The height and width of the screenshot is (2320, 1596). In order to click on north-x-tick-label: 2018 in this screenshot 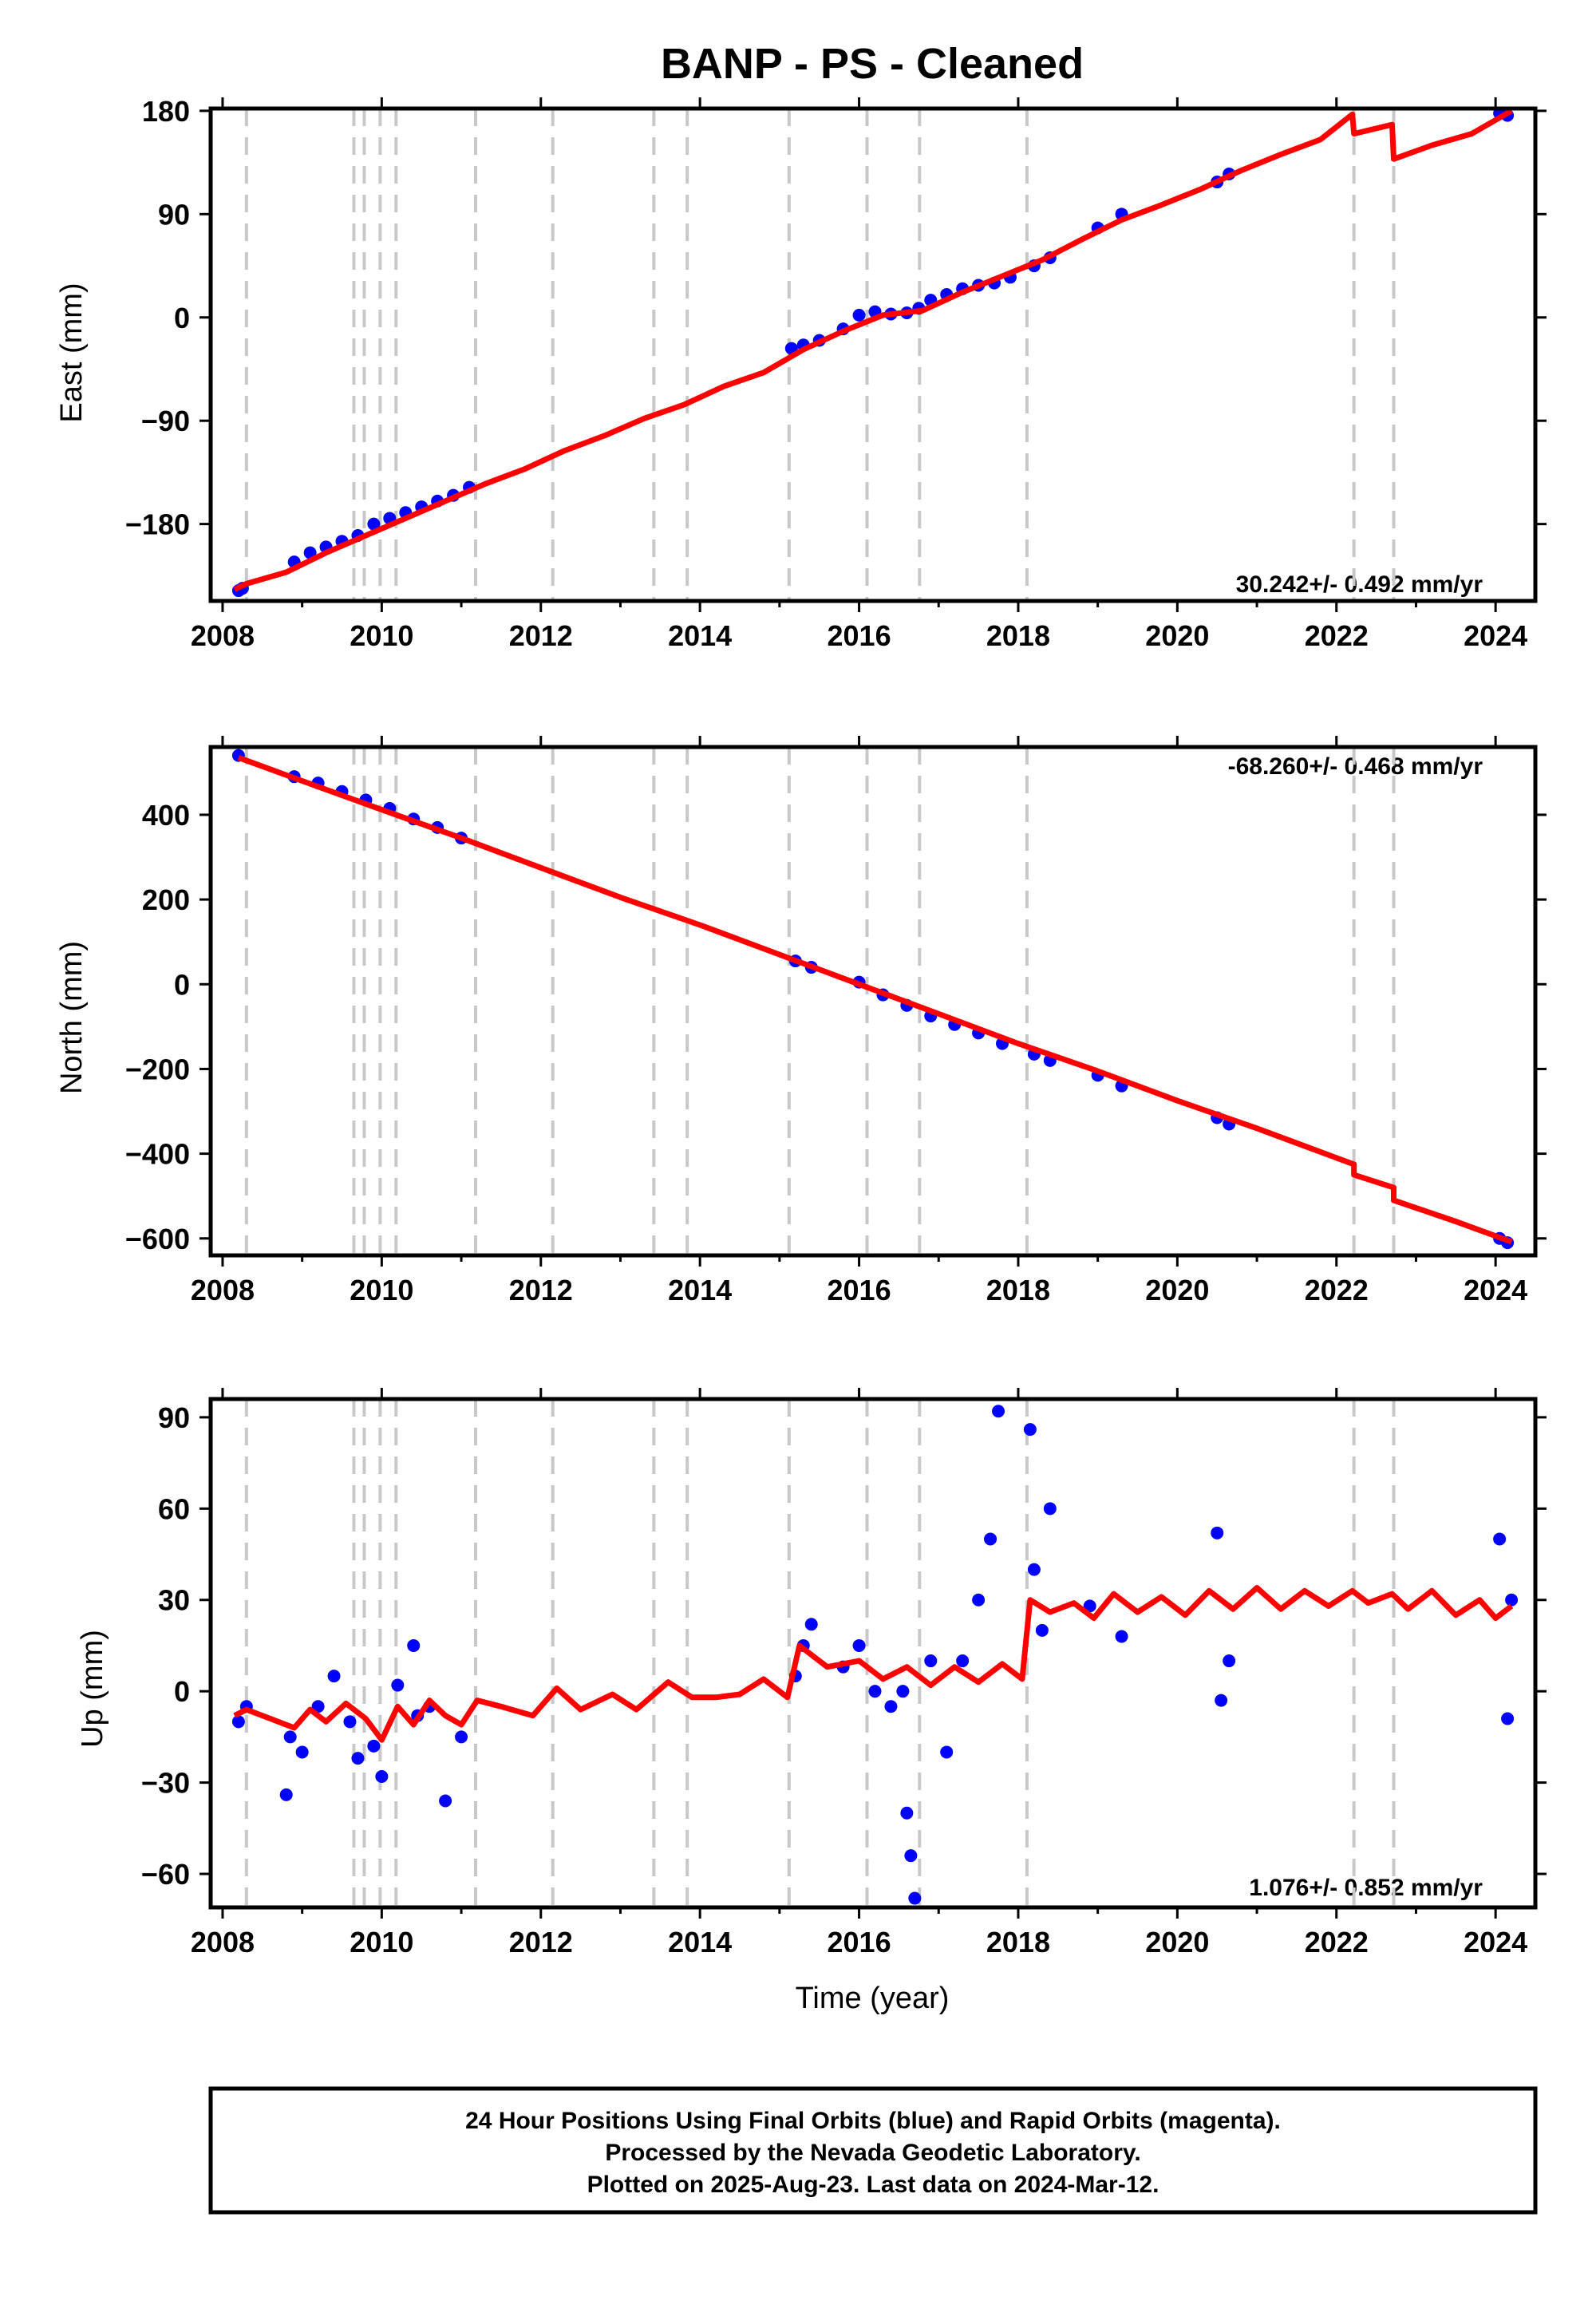, I will do `click(1018, 1290)`.